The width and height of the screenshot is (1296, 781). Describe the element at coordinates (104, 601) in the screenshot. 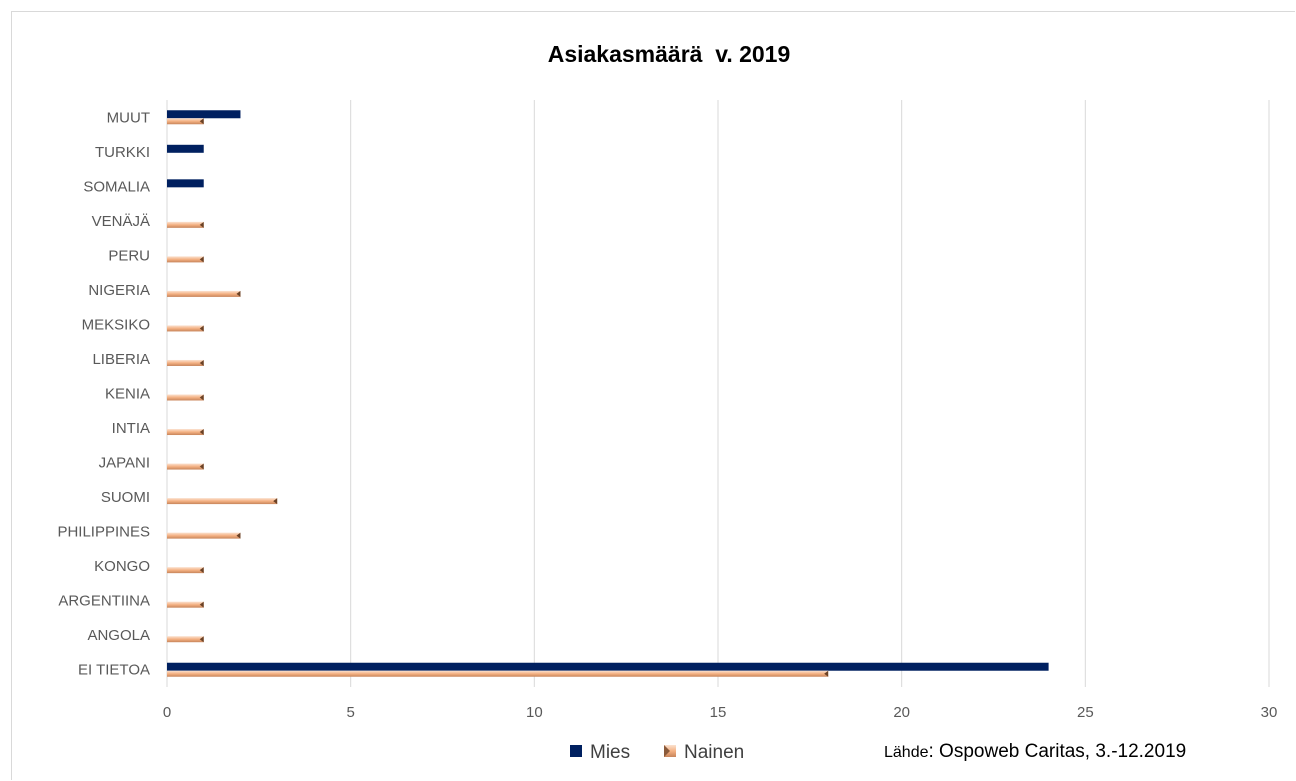

I see `category-label: ARGENTIINA` at that location.